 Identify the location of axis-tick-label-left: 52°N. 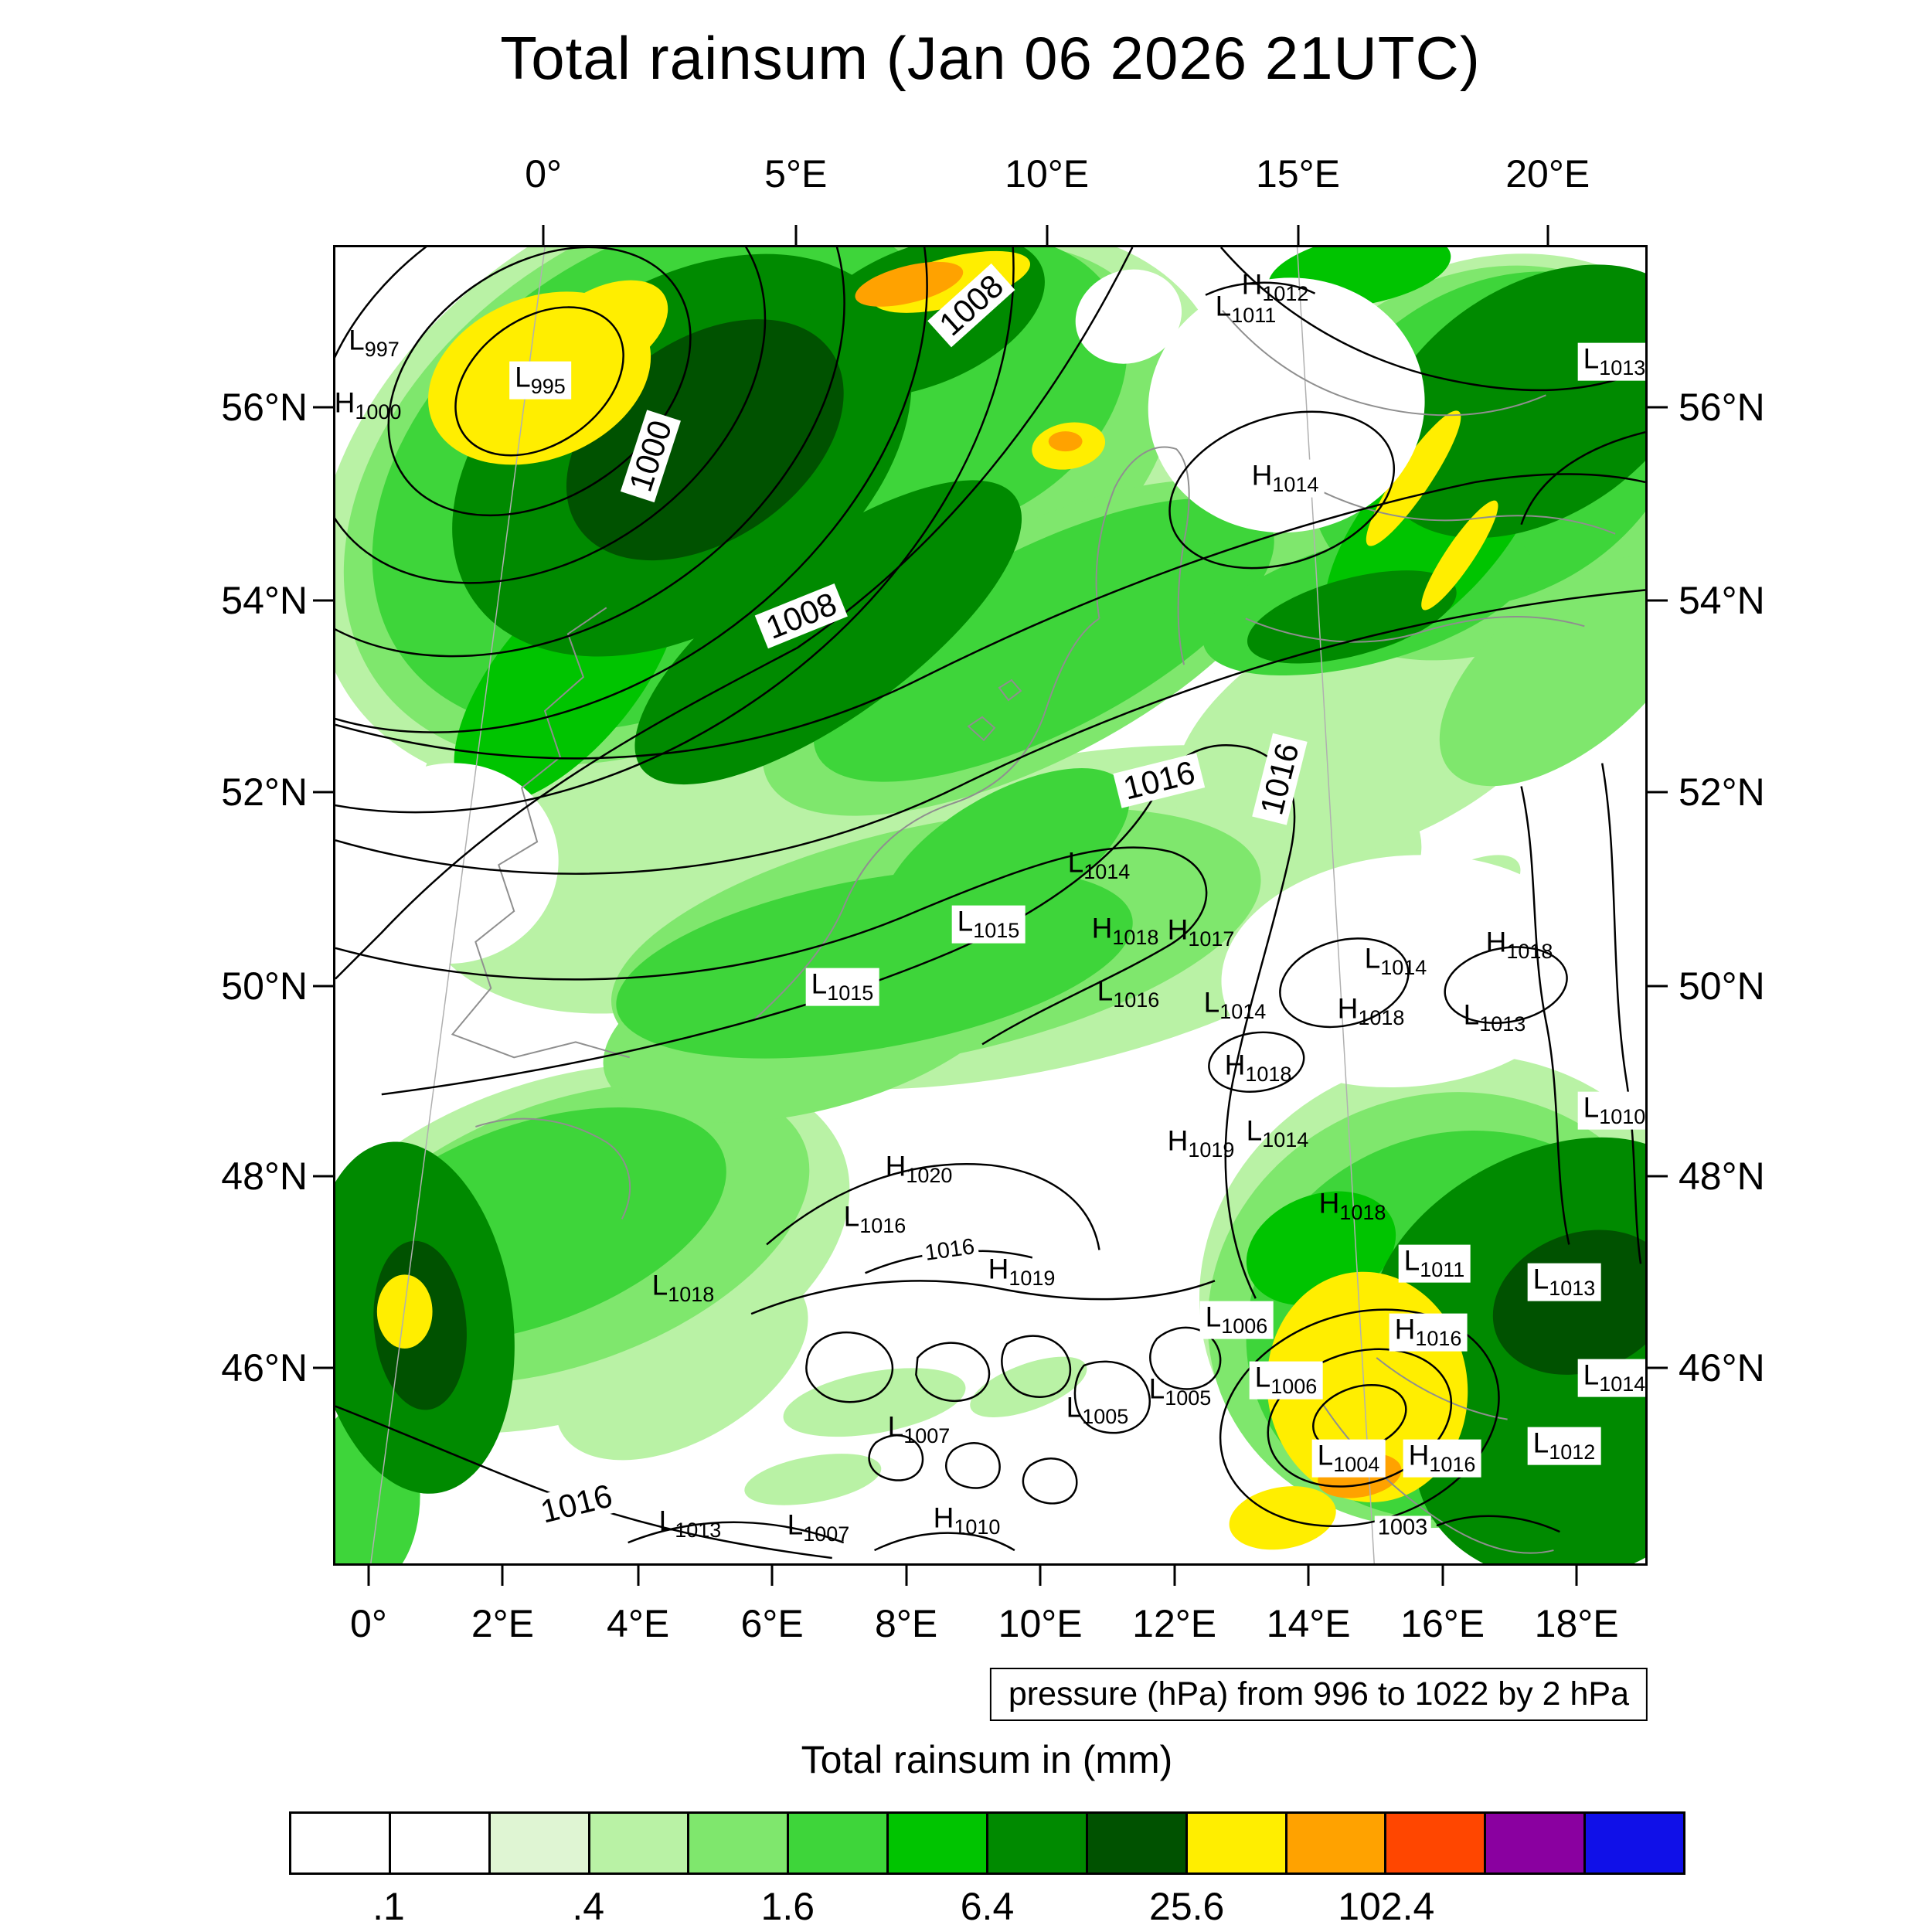
(264, 792).